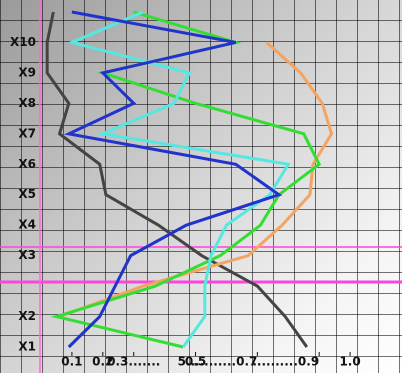  Describe the element at coordinates (23, 42) in the screenshot. I see `y-tick-label: X10` at that location.